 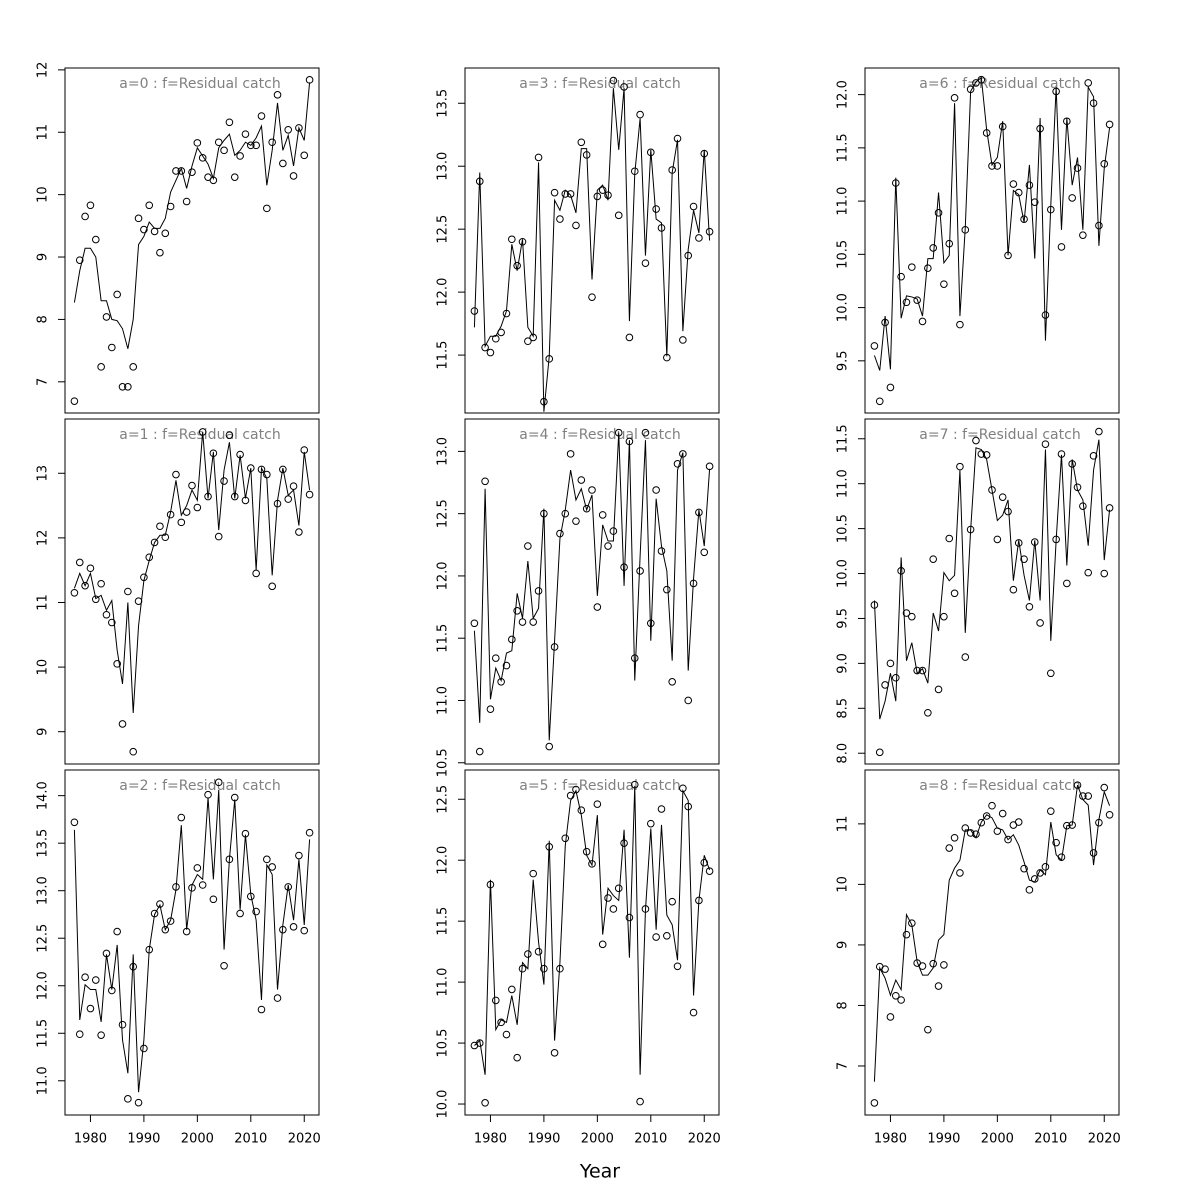 I want to click on y-tick-label: 13, so click(x=43, y=473).